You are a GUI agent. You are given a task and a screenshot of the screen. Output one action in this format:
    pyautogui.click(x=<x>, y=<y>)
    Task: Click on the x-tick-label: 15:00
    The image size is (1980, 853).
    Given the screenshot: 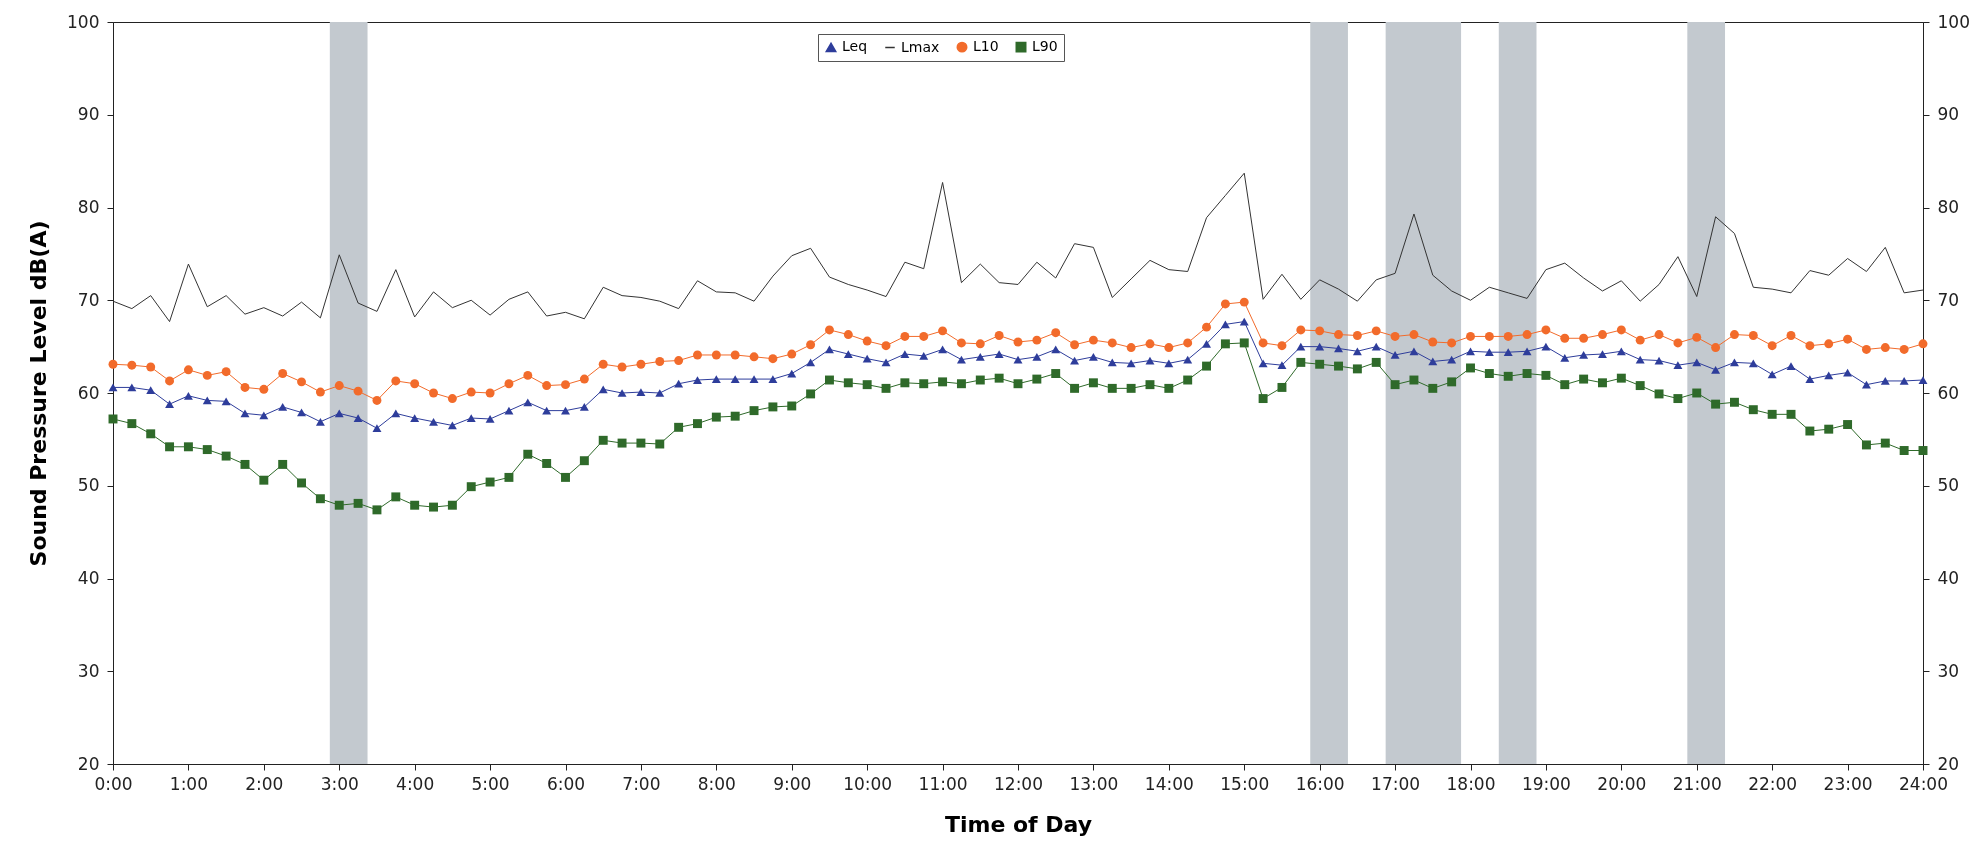 What is the action you would take?
    pyautogui.click(x=1245, y=783)
    